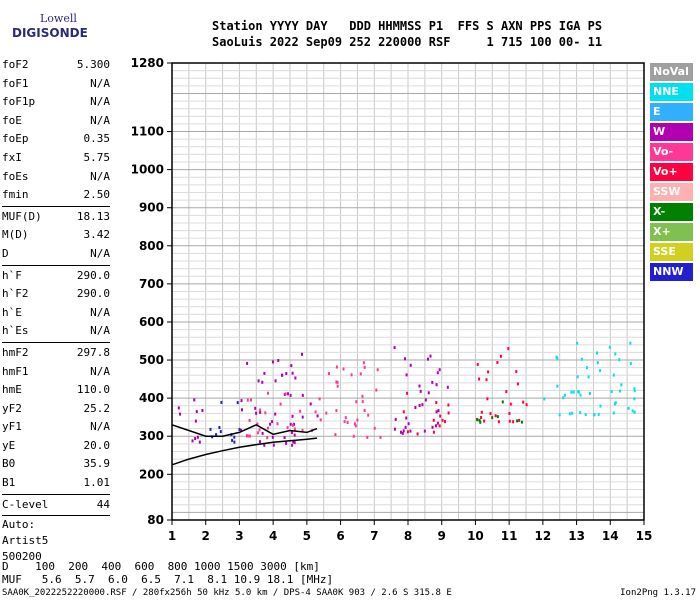  Describe the element at coordinates (56, 235) in the screenshot. I see `param-row: M(D) 3.42` at that location.